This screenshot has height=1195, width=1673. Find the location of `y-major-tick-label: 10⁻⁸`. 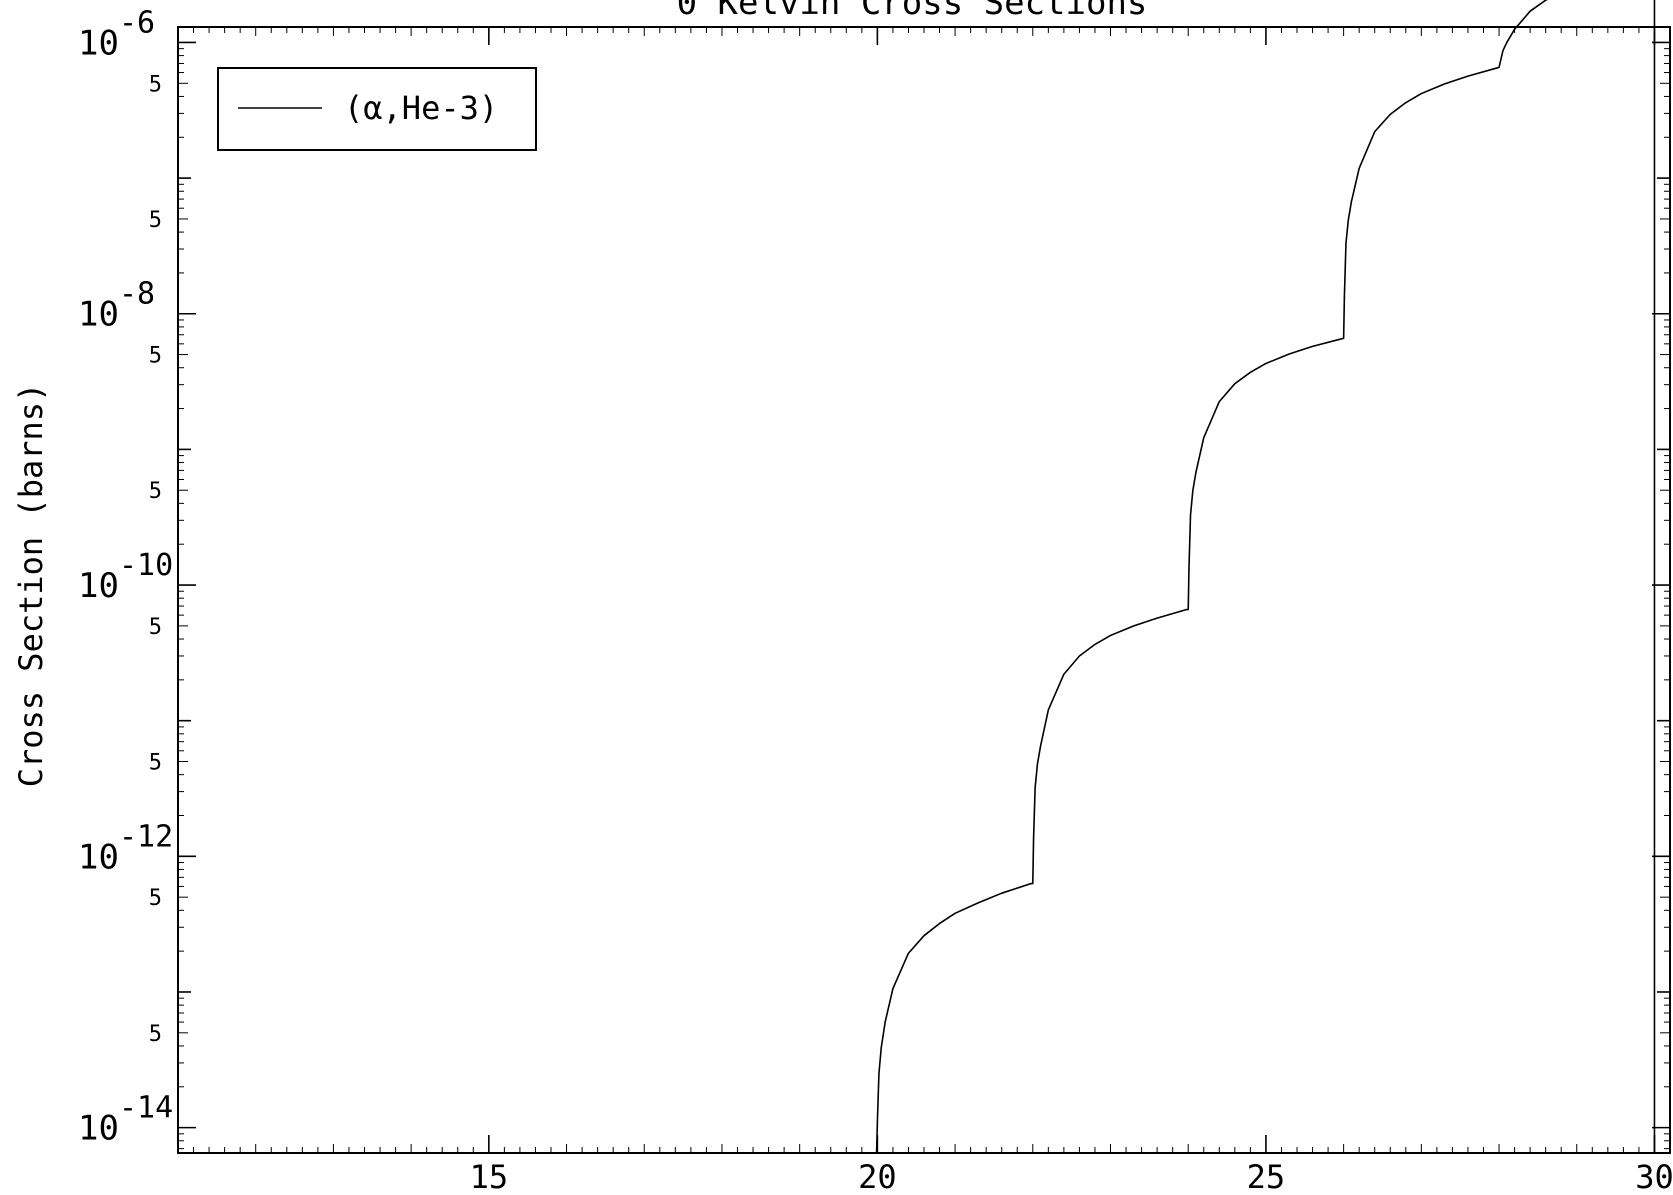

y-major-tick-label: 10⁻⁸ is located at coordinates (116, 306).